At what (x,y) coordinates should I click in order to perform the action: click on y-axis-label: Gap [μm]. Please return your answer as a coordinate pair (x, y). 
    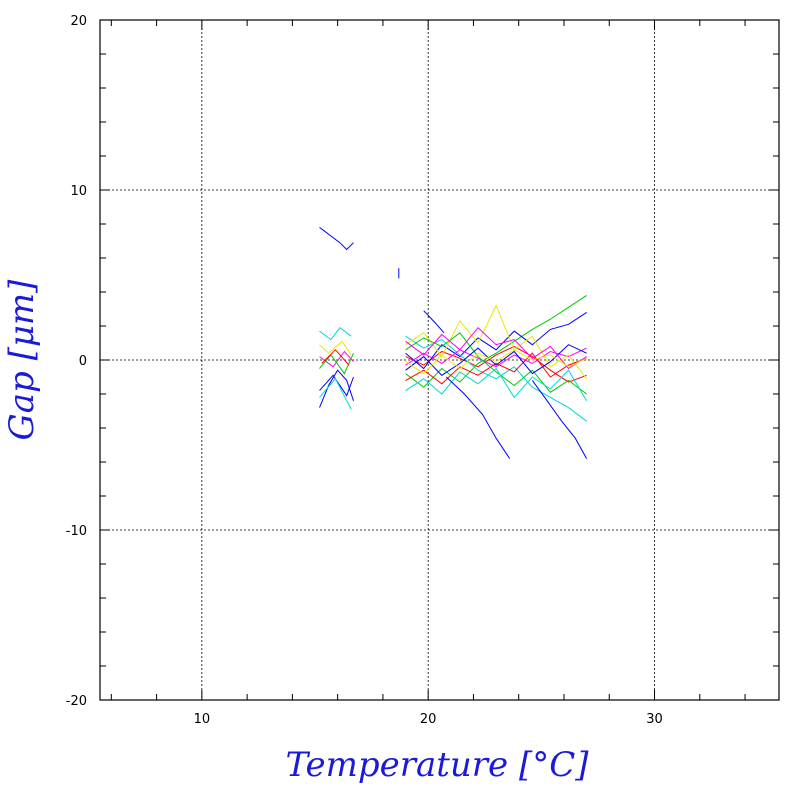
    Looking at the image, I should click on (22, 360).